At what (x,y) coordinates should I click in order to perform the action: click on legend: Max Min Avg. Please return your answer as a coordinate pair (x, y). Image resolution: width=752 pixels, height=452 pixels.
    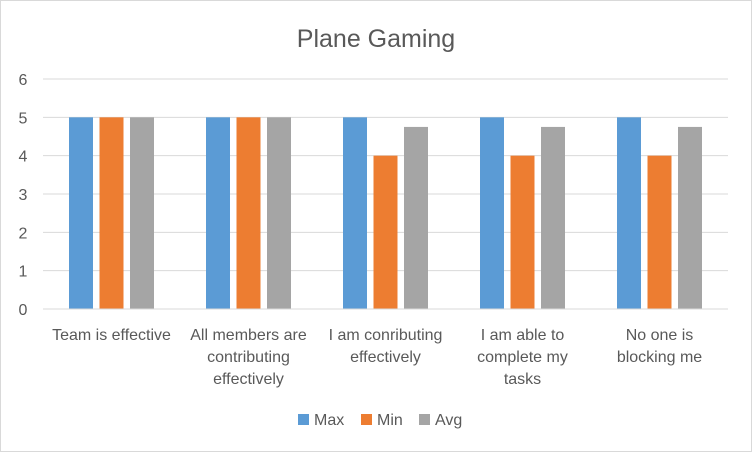
    Looking at the image, I should click on (380, 420).